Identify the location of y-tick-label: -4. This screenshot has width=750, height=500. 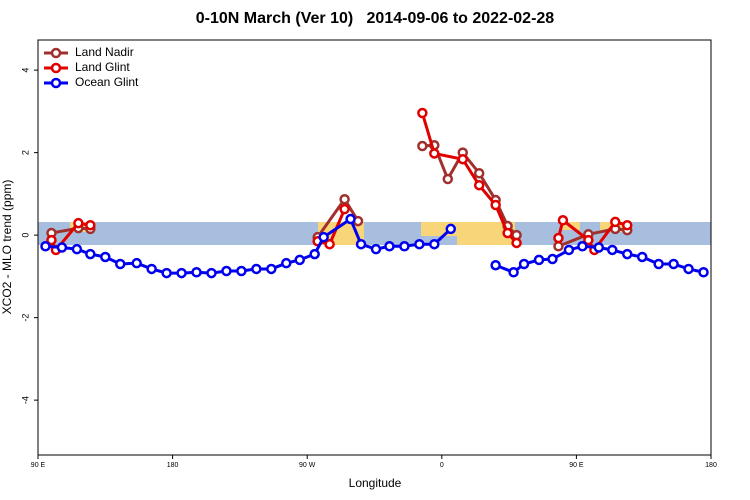
(25, 400).